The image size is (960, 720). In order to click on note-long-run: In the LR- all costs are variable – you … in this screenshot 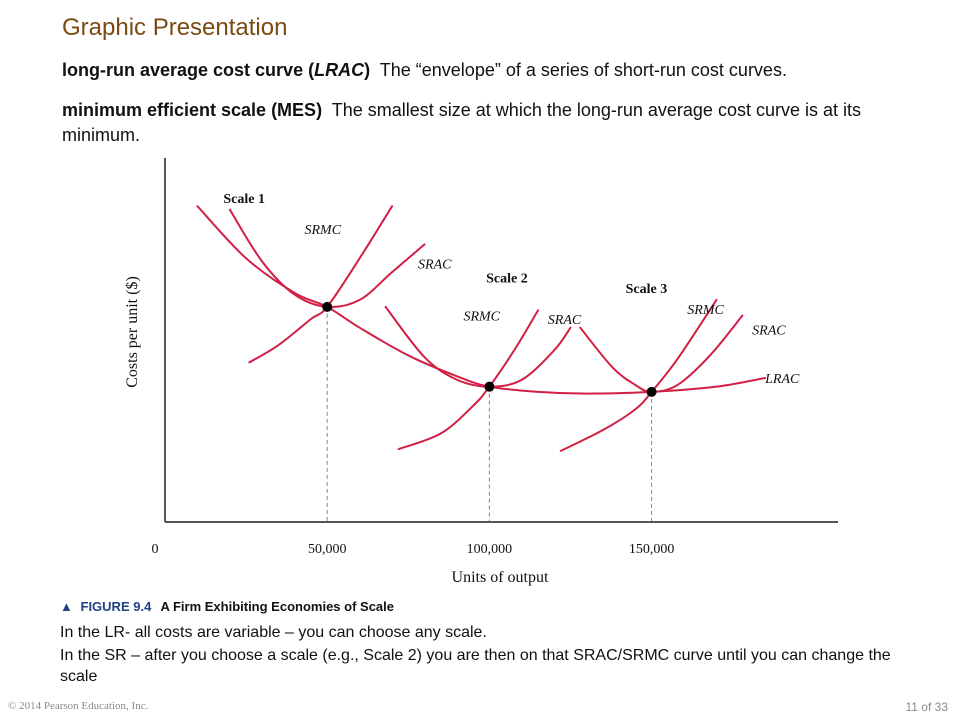, I will do `click(273, 632)`.